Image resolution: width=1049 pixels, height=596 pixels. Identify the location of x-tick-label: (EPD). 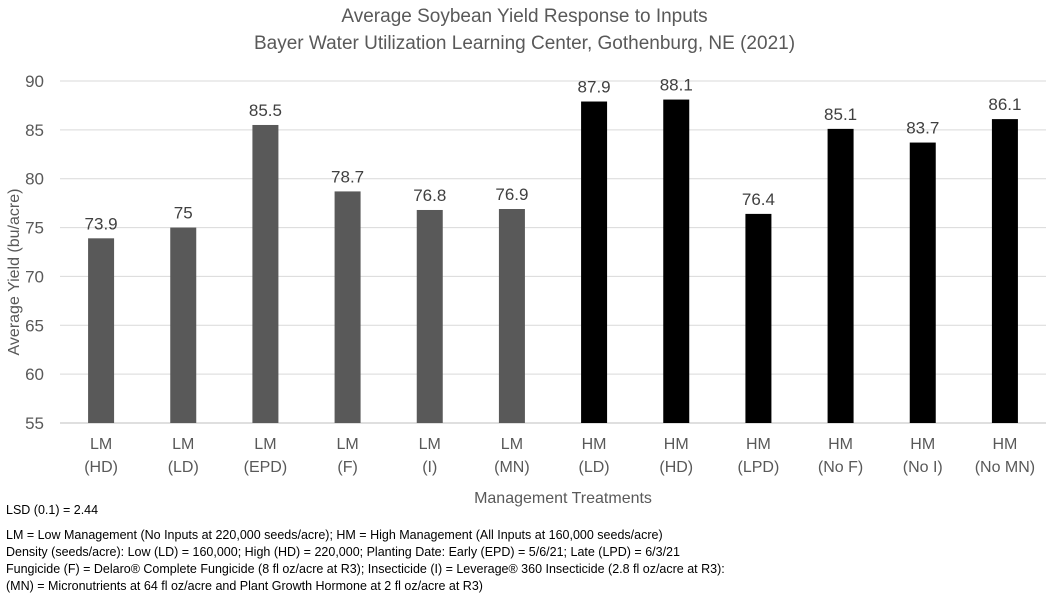
(266, 467).